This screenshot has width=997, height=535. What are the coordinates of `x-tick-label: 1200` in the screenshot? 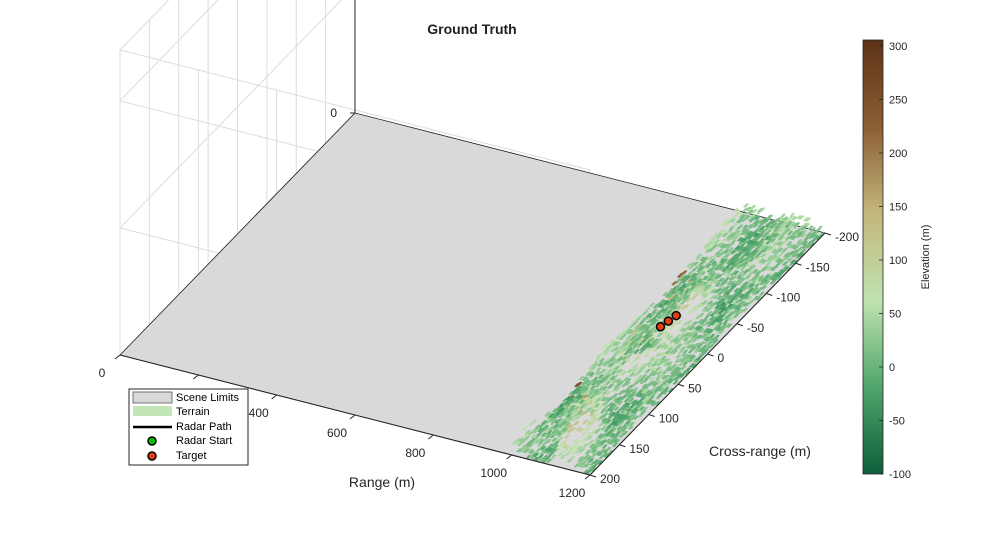 It's located at (572, 493).